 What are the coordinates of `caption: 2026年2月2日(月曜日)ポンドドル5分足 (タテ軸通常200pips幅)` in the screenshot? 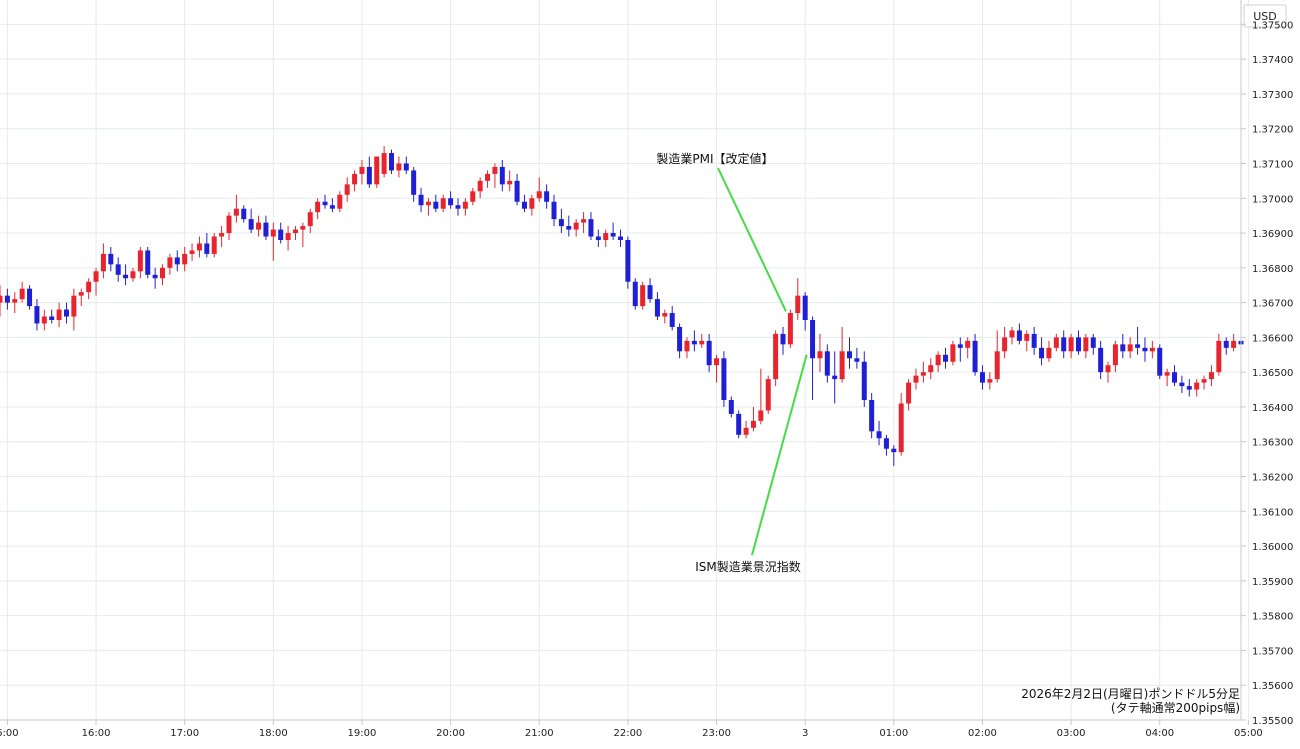 It's located at (1130, 701).